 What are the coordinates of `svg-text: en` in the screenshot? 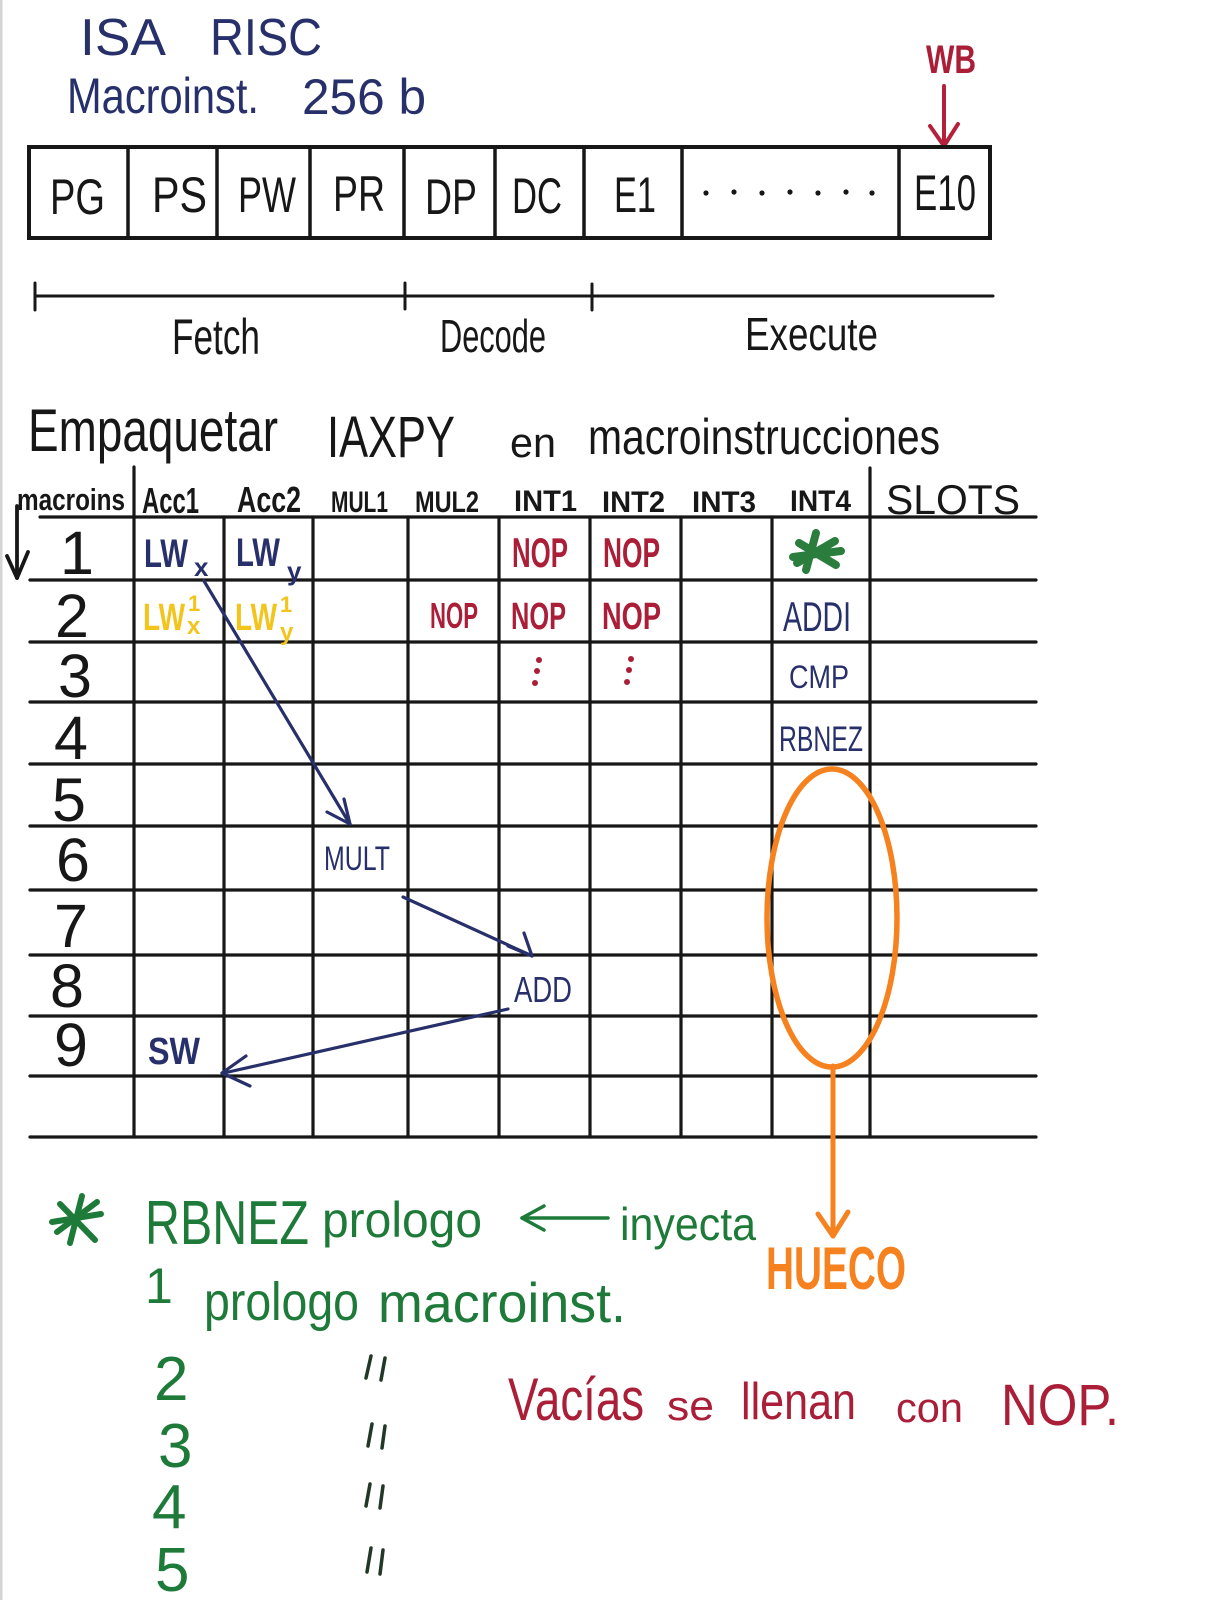 It's located at (533, 442).